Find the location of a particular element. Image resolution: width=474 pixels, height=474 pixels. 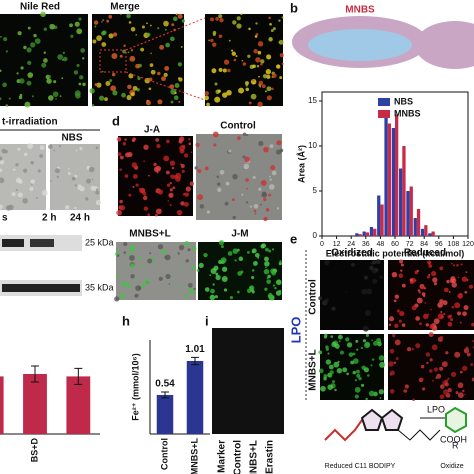

x-tick-label: 60 is located at coordinates (395, 244).